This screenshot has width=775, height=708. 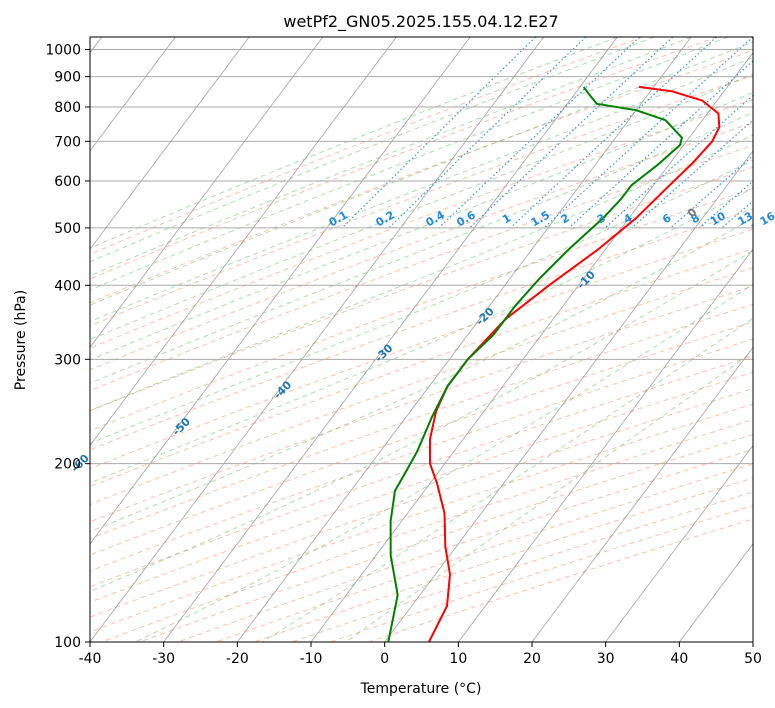 What do you see at coordinates (506, 218) in the screenshot?
I see `mixing-ratio-label: 1` at bounding box center [506, 218].